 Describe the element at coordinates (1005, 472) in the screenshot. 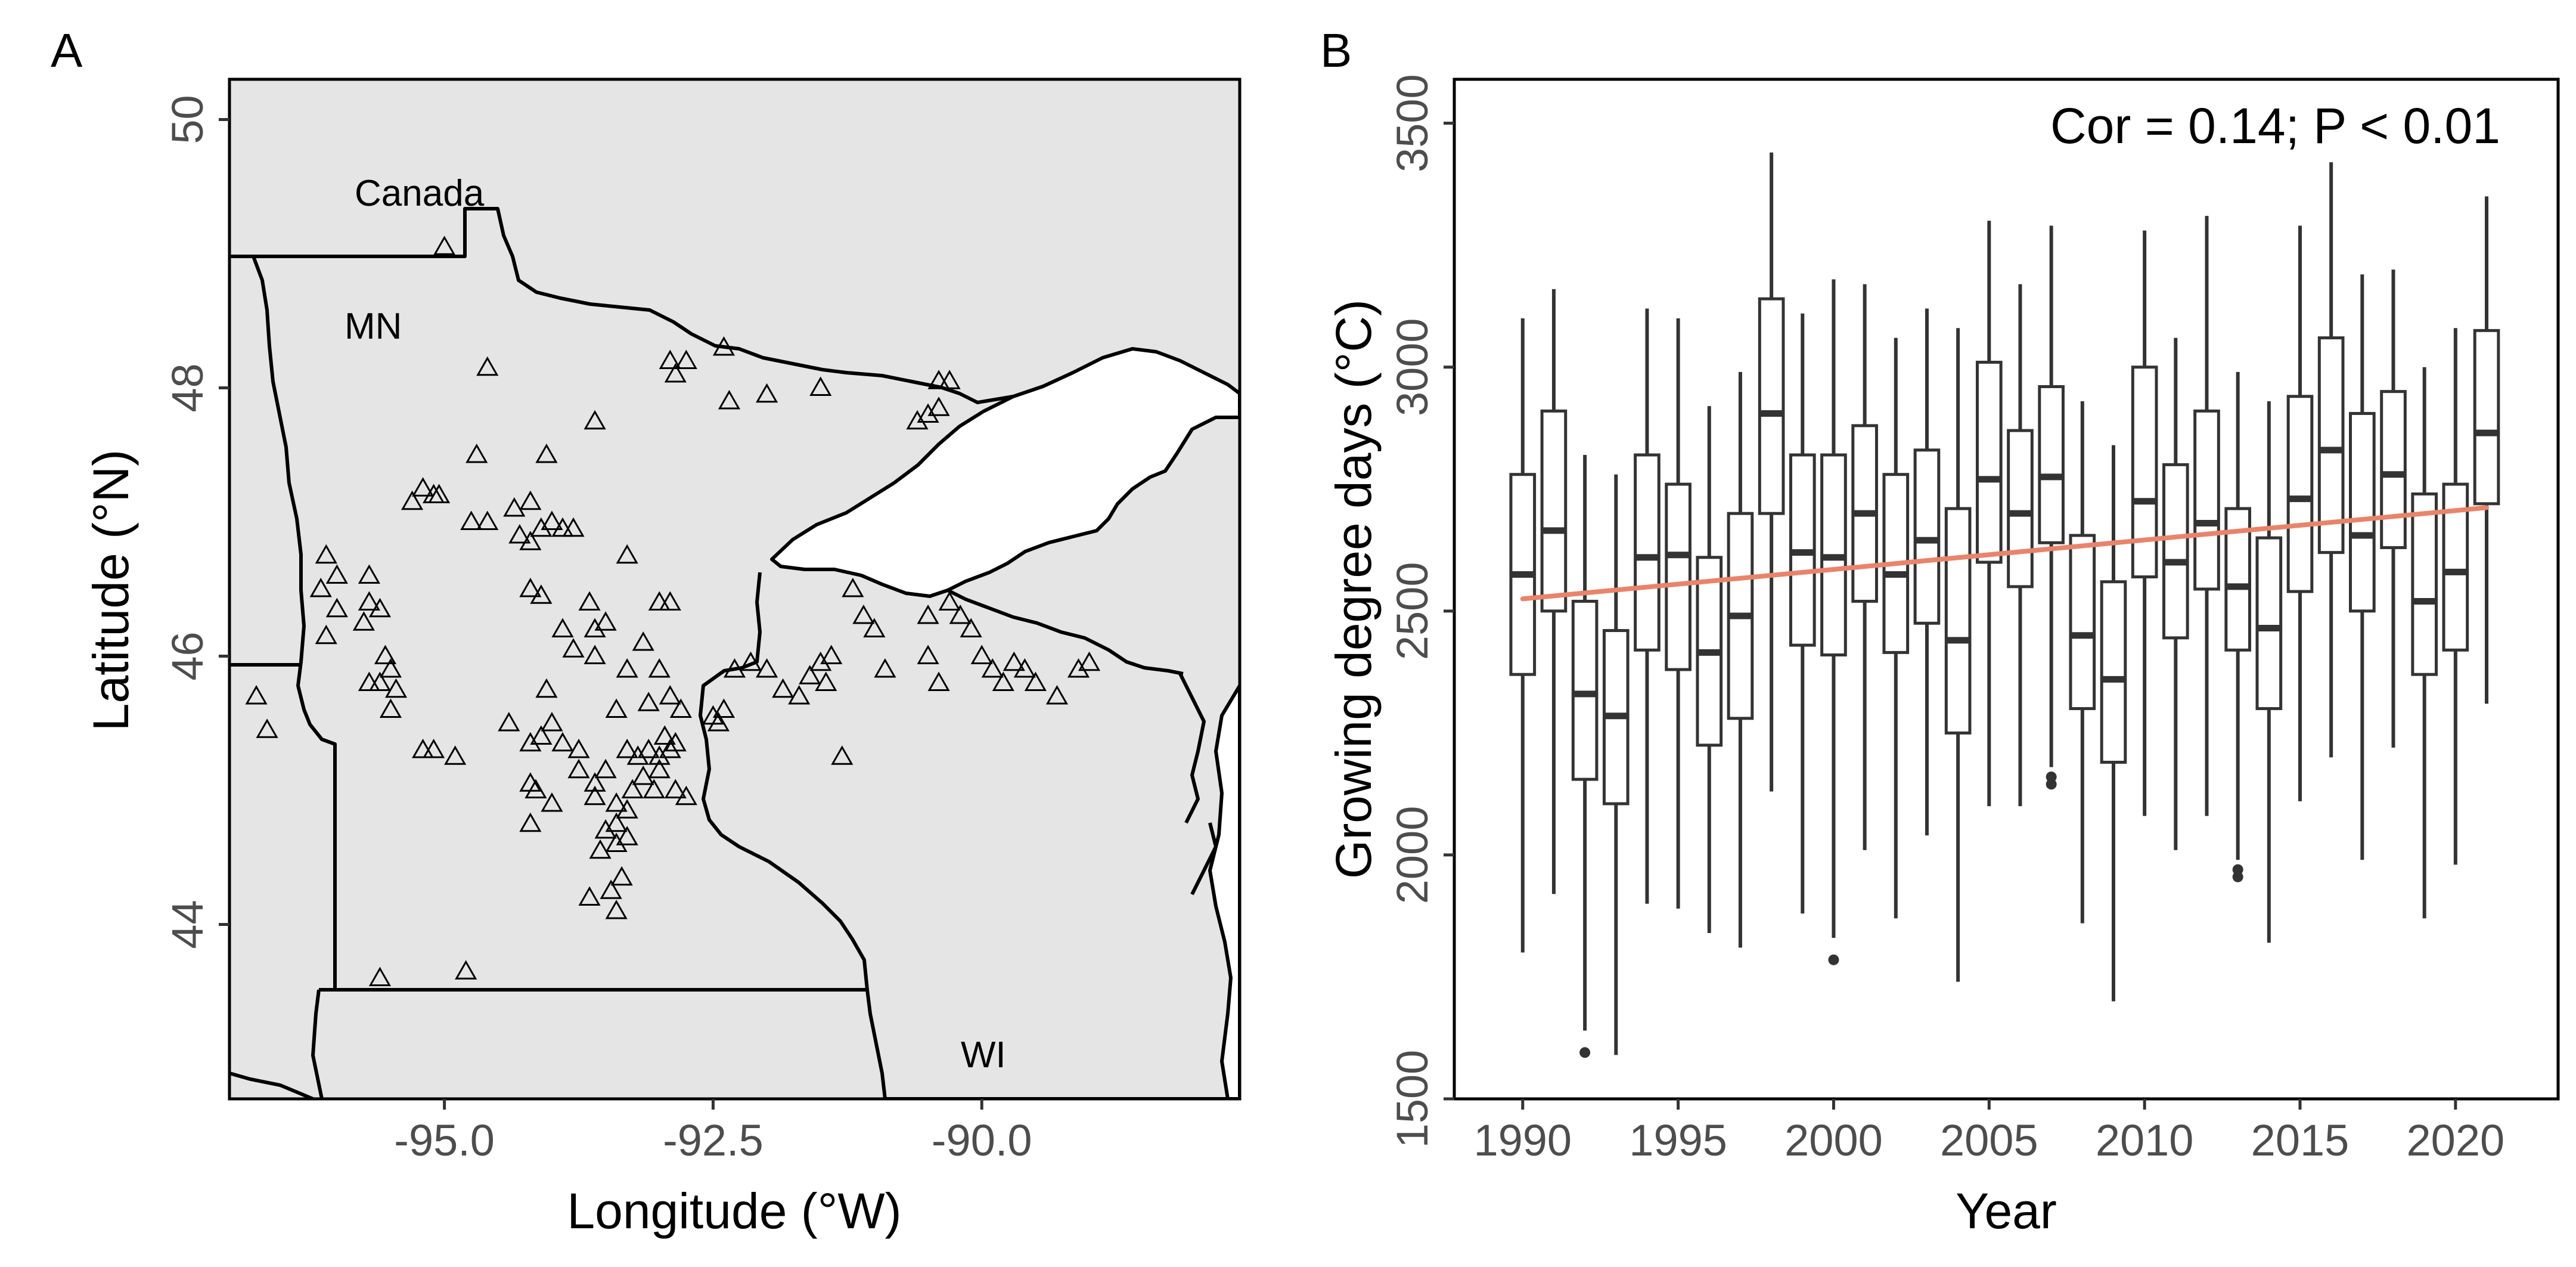

I see `lake-superior` at that location.